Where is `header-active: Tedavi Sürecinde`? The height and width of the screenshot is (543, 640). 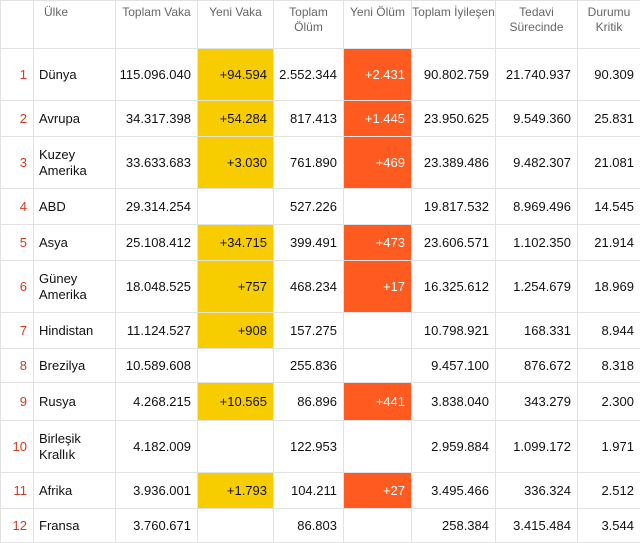 header-active: Tedavi Sürecinde is located at coordinates (537, 25).